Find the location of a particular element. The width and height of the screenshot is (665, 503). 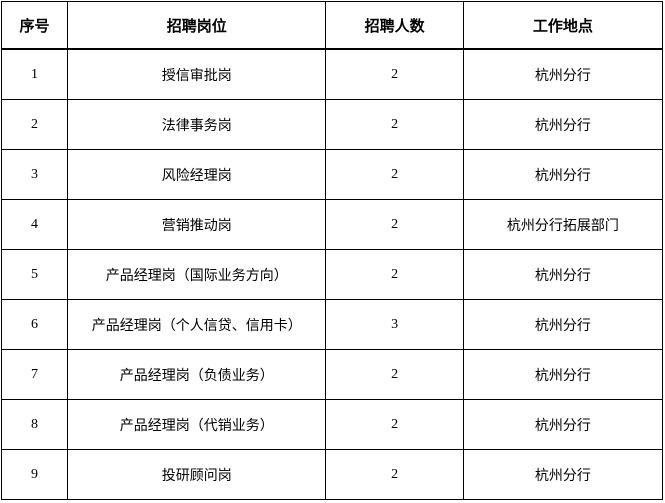

header-row: 序号 招聘岗位 招聘人数 工作地点 is located at coordinates (332, 25).